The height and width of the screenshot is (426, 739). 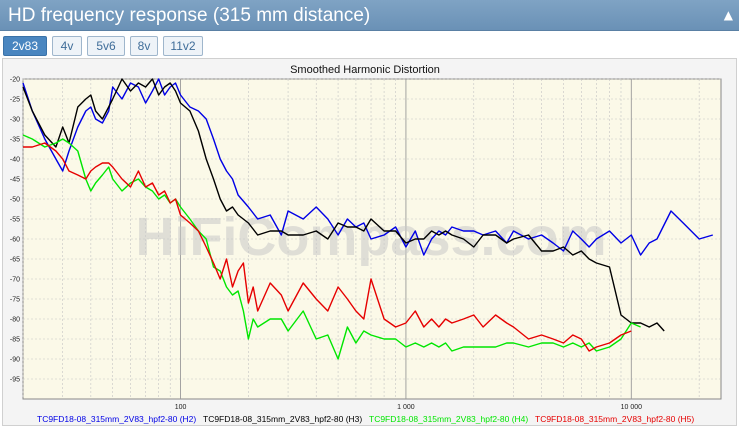 I want to click on legend-entry-h2: TC9FD18-08_315mm_2V83_hpf2-80 (H2), so click(x=116, y=419).